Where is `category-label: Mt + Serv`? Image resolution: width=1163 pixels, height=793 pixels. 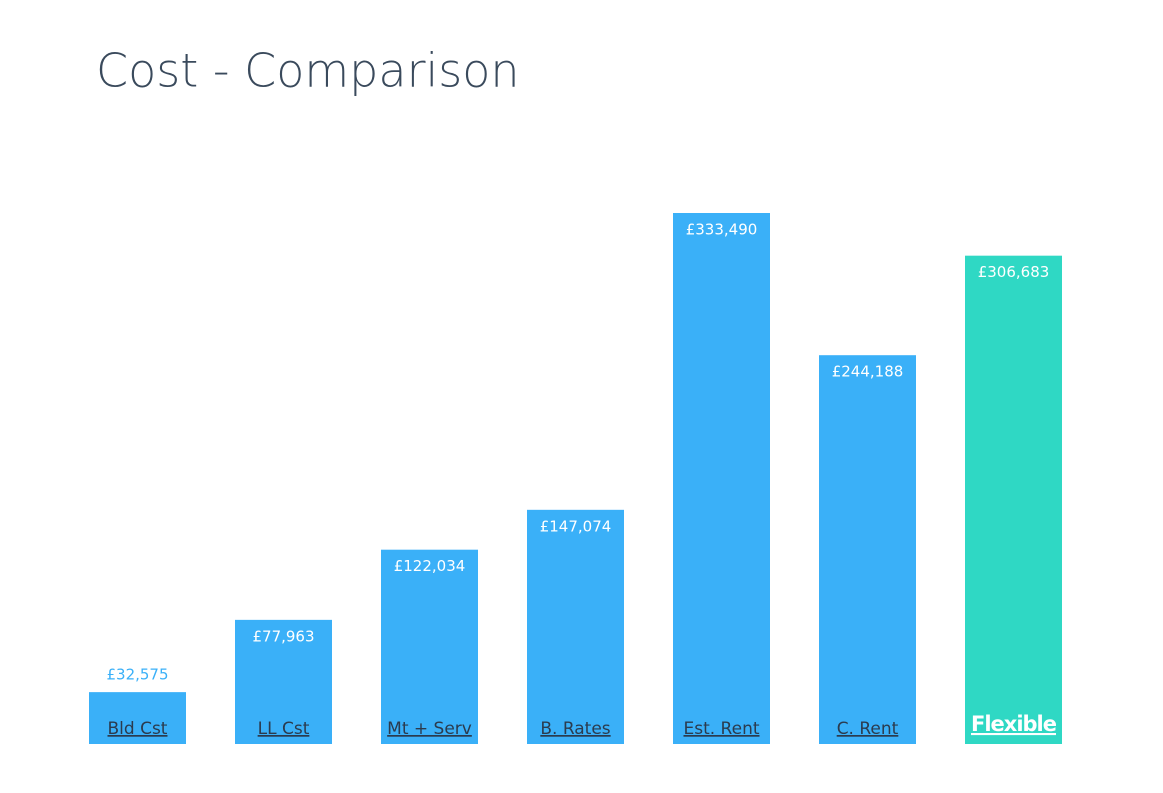 category-label: Mt + Serv is located at coordinates (429, 729).